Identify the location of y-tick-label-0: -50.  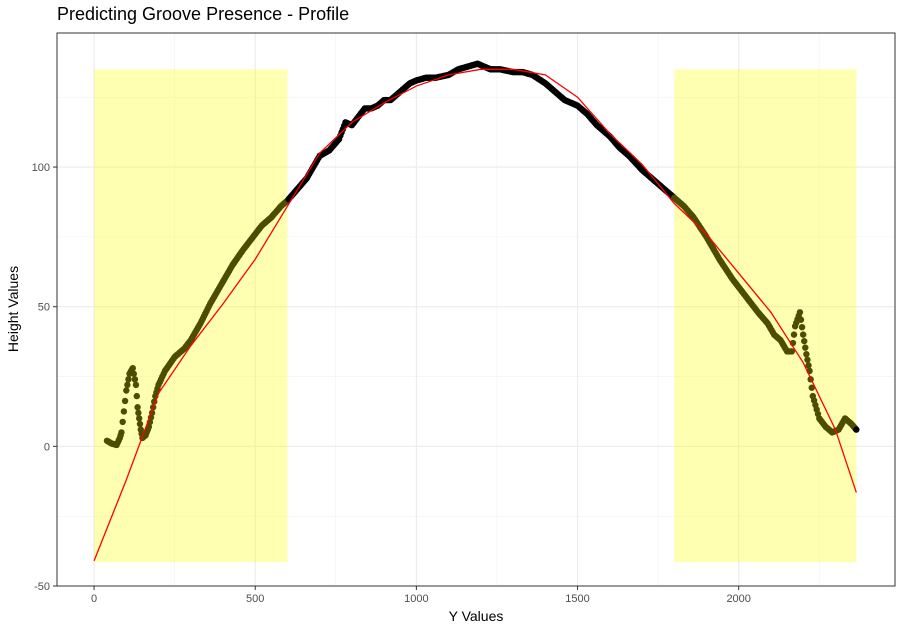
(42, 587).